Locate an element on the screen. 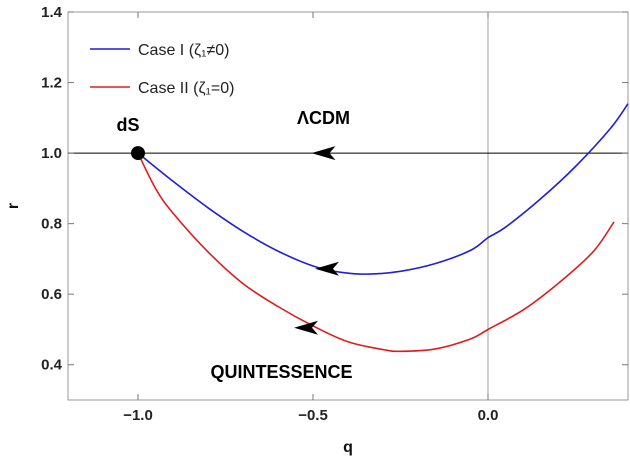  legend-label-case-1: Case I (ζ₁≠0) is located at coordinates (183, 50).